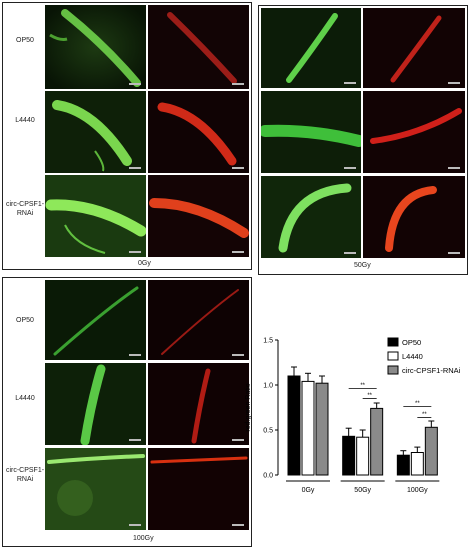  Describe the element at coordinates (268, 386) in the screenshot. I see `y-tick-label: 1.0` at that location.